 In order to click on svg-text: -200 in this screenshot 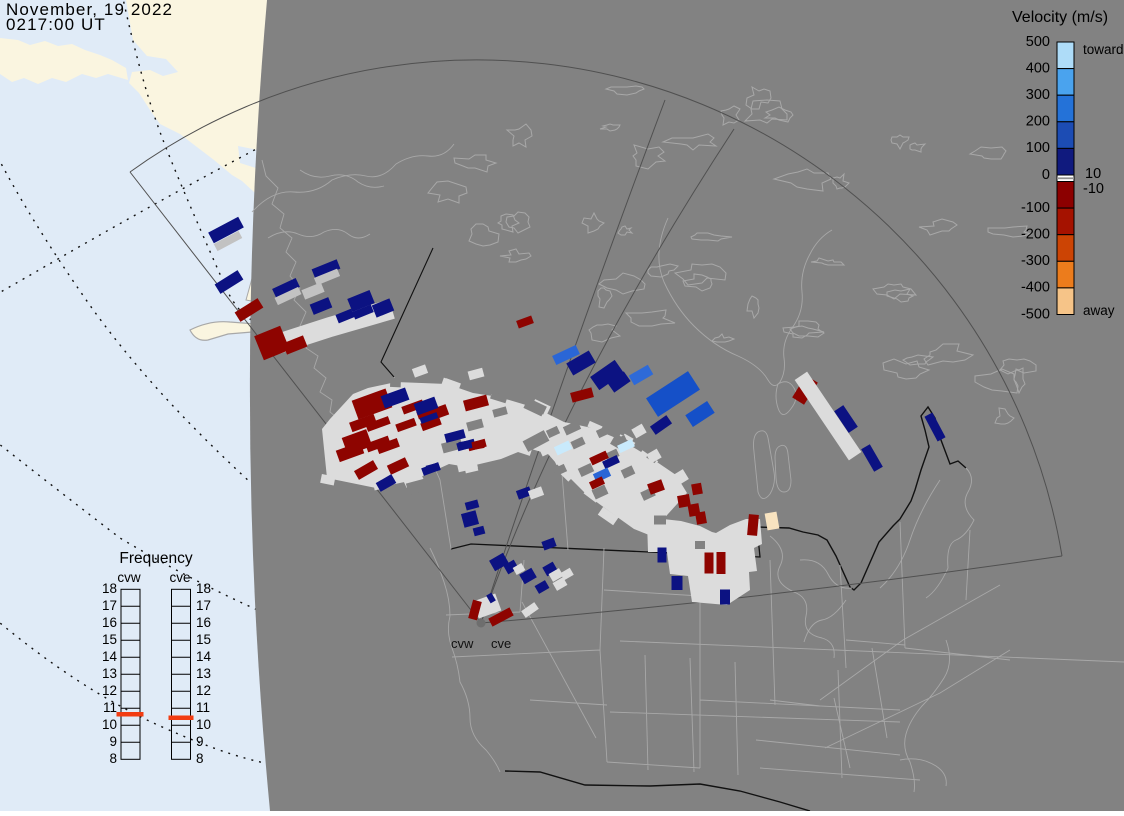, I will do `click(1035, 235)`.